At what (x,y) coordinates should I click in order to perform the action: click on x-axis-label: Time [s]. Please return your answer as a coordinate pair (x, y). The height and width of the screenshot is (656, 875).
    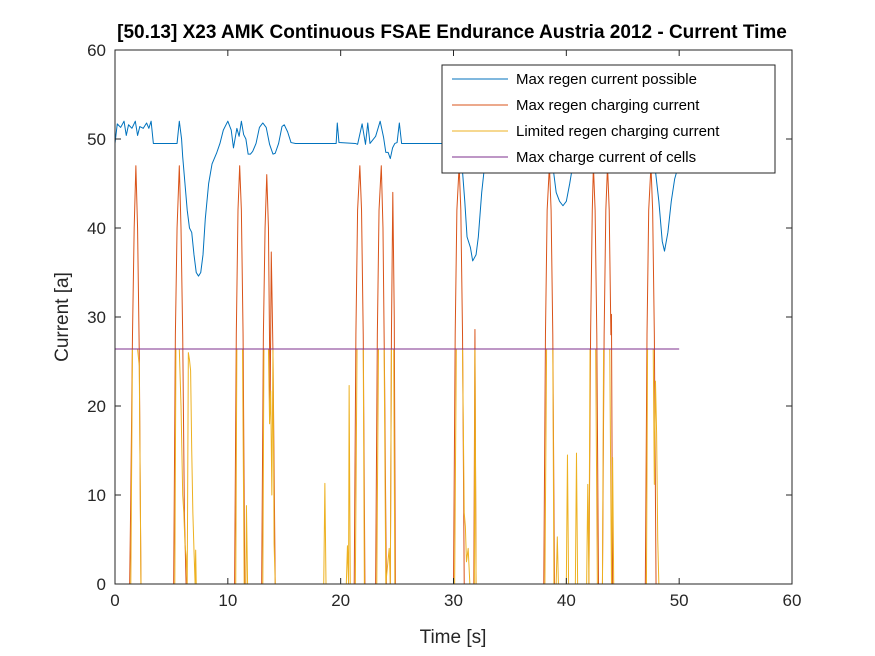
    Looking at the image, I should click on (453, 637).